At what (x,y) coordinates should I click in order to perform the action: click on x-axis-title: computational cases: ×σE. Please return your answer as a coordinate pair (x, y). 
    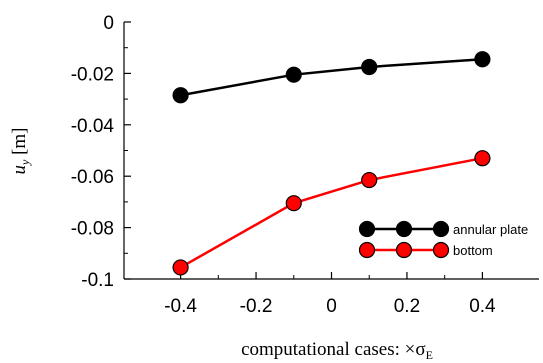
    Looking at the image, I should click on (337, 350).